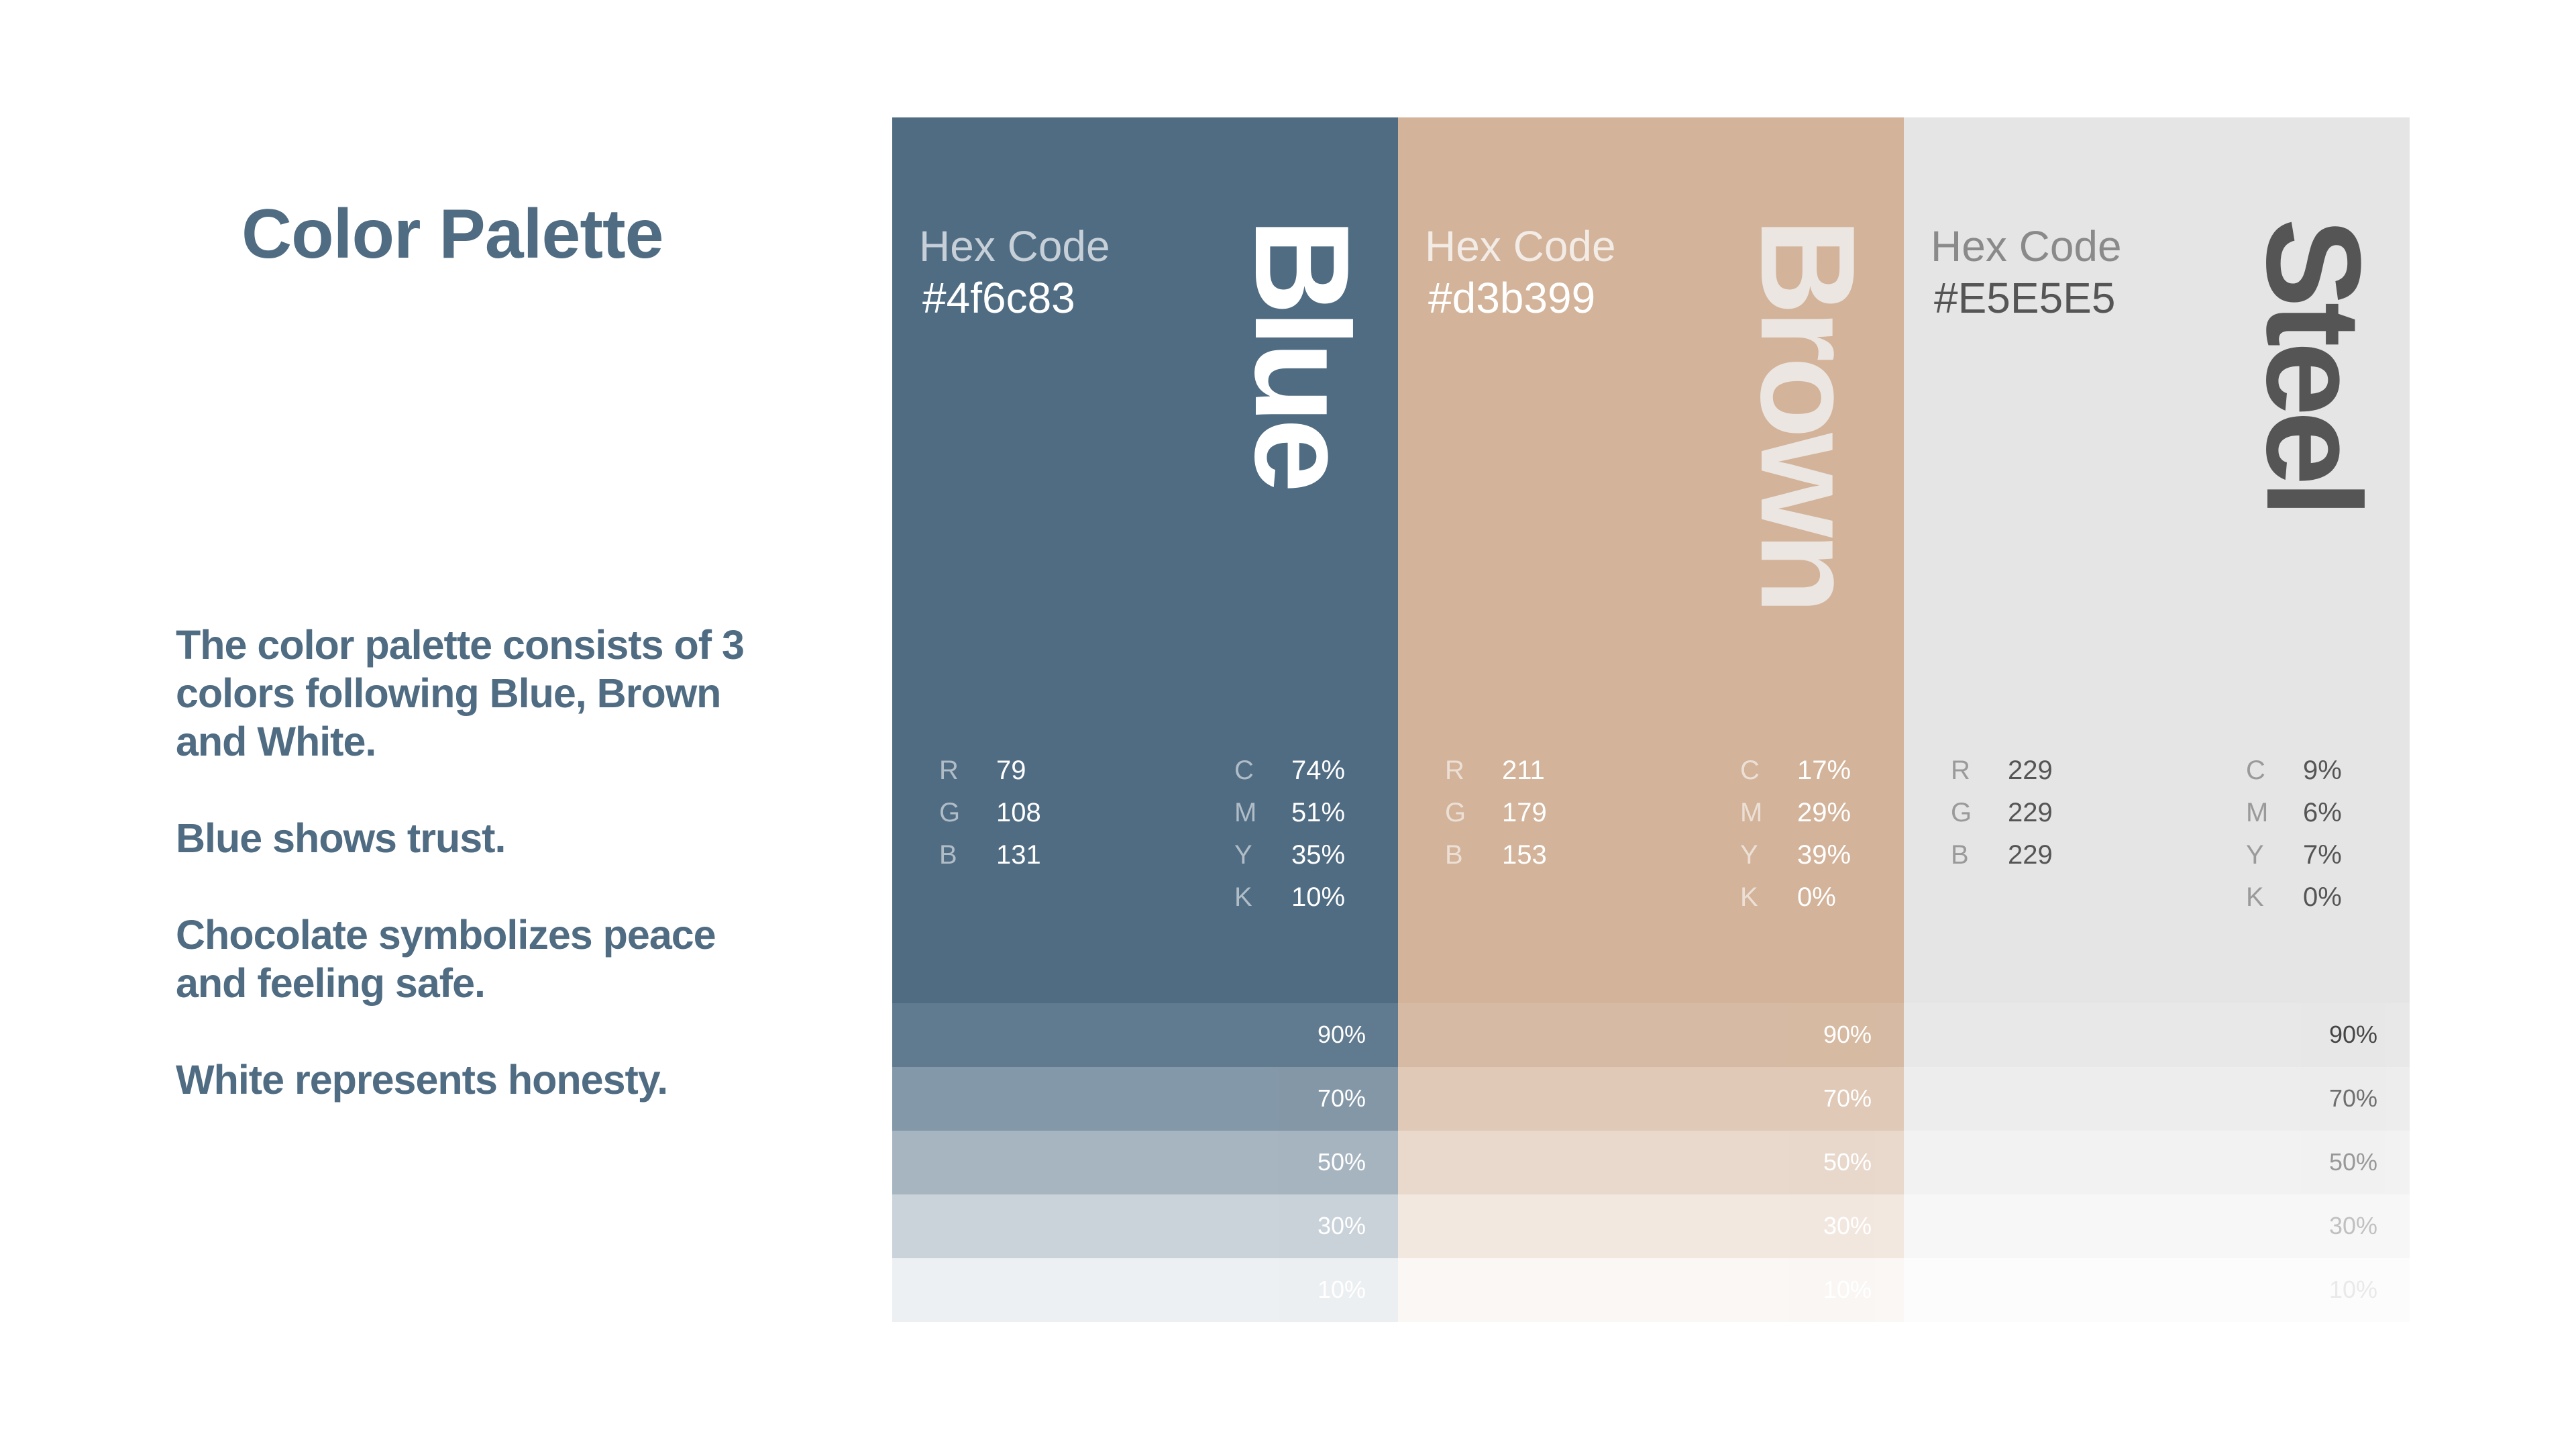 The image size is (2576, 1432). I want to click on cmyk-values: C 74% M 51% Y 35% K 10%, so click(1289, 834).